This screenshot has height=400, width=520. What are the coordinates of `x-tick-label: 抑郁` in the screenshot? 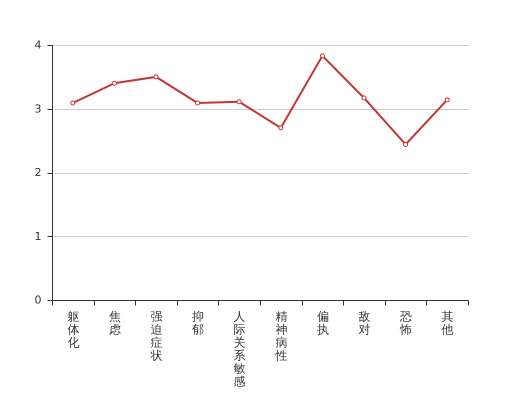 It's located at (198, 323).